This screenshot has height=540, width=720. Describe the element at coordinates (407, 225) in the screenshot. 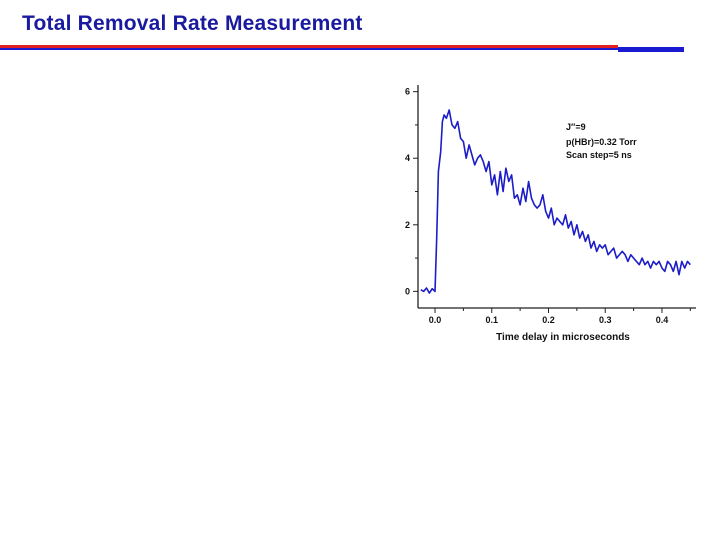

I see `y-tick-label: 2` at that location.